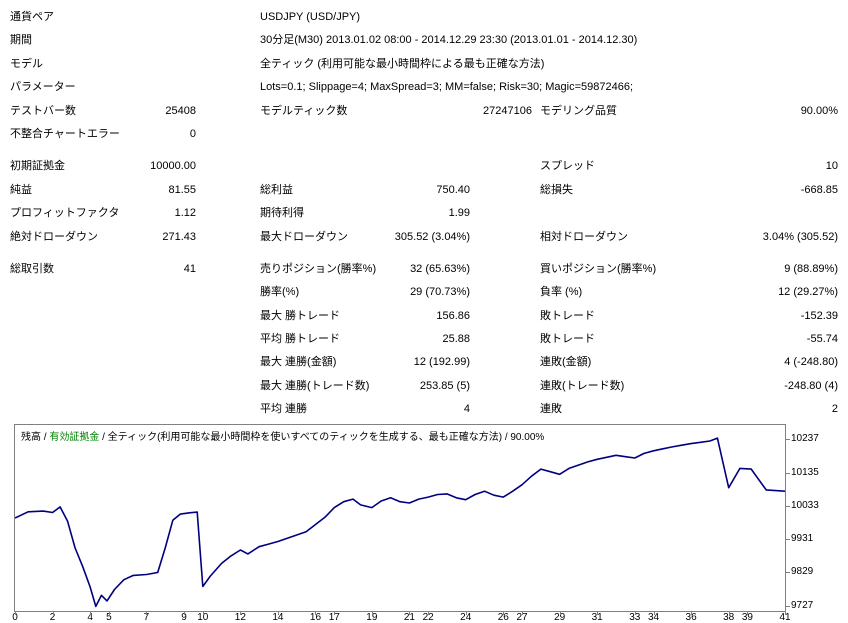  I want to click on stat-label: 連敗, so click(551, 409).